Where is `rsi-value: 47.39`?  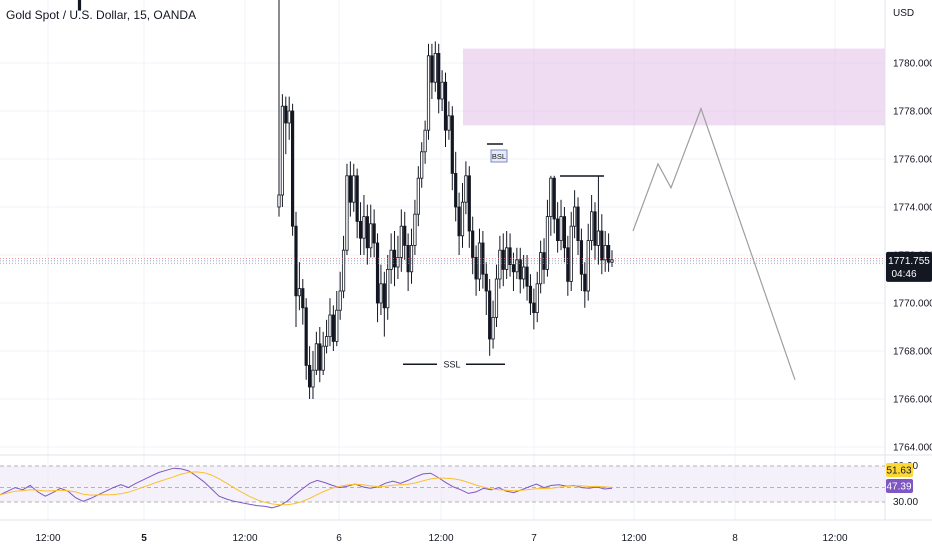
rsi-value: 47.39 is located at coordinates (898, 487).